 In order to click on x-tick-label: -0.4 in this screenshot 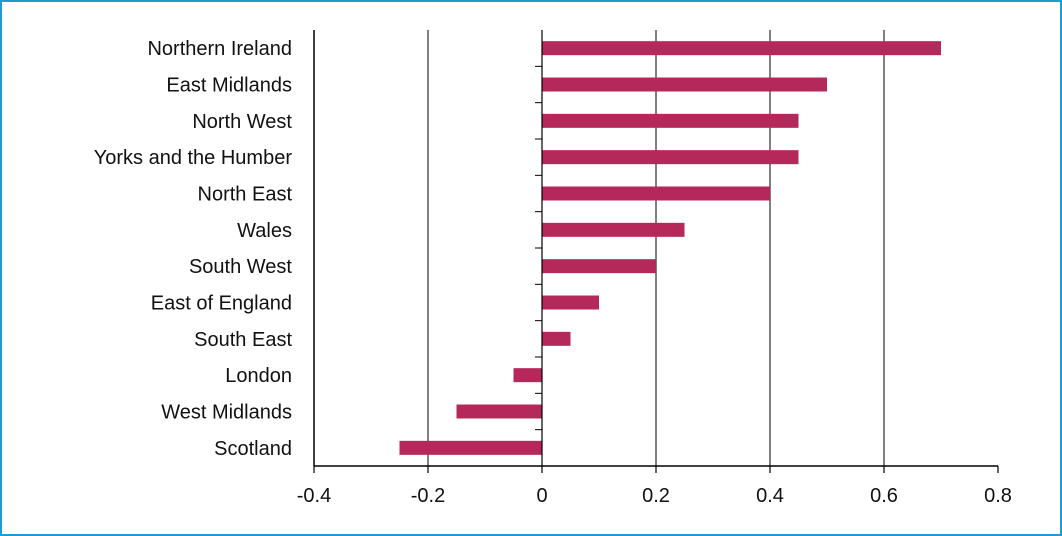, I will do `click(314, 496)`.